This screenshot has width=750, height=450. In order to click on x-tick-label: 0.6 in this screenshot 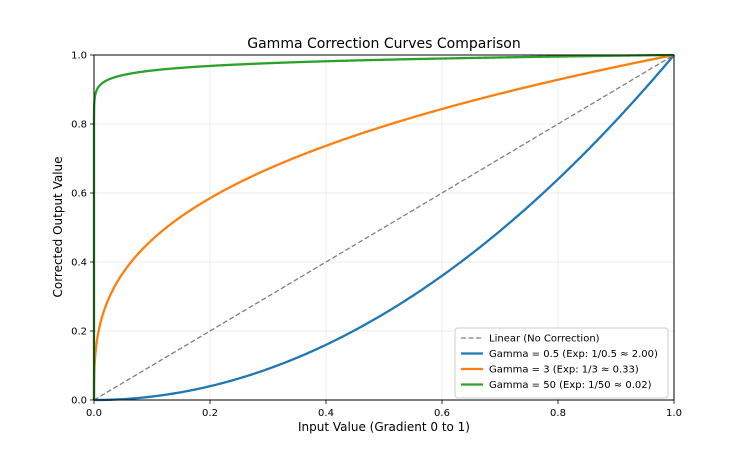, I will do `click(442, 413)`.